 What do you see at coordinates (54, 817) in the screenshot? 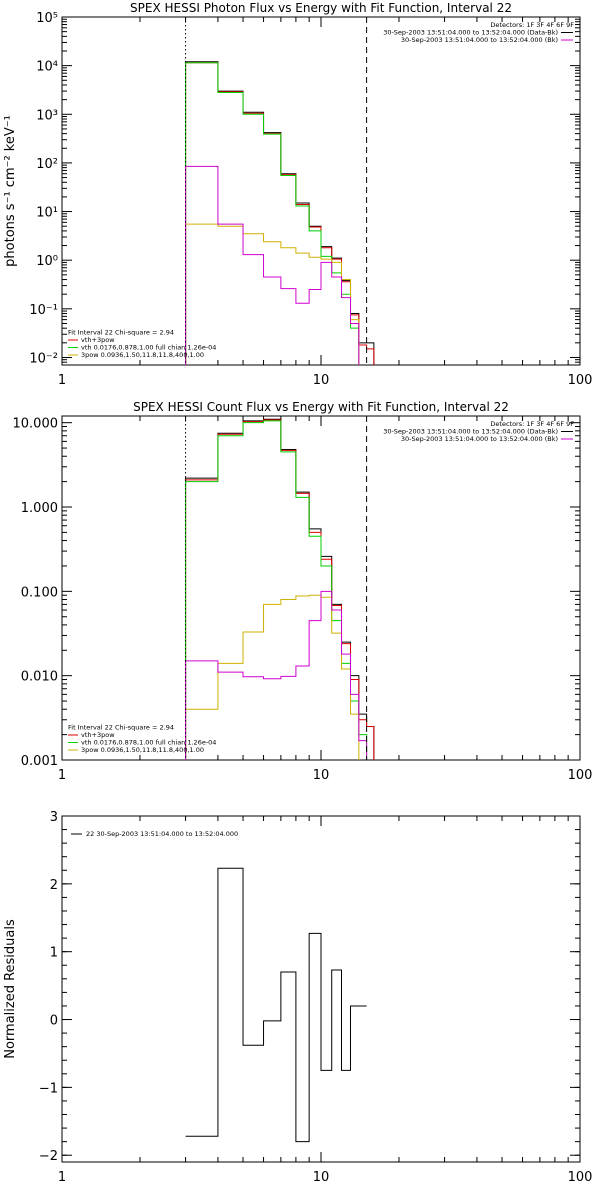
I see `y-tick-label: 3` at bounding box center [54, 817].